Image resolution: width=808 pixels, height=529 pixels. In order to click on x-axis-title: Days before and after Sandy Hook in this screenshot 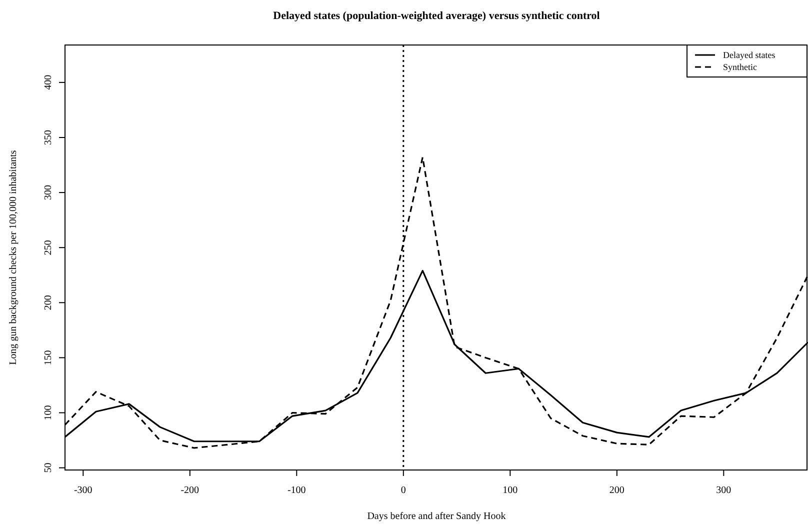, I will do `click(436, 516)`.